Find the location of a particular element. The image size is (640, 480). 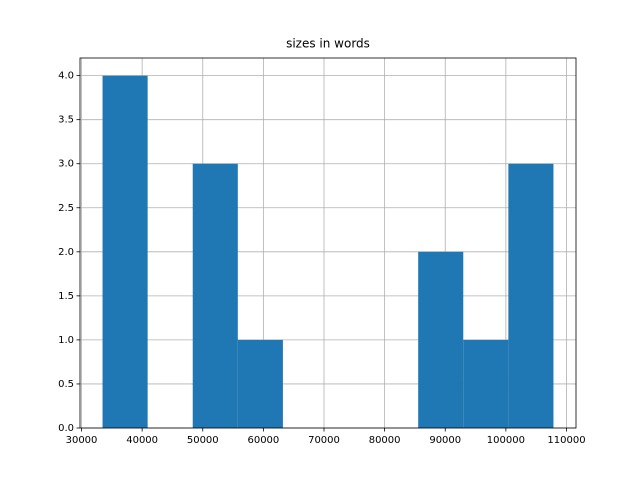

y-tick-label: 1.0 is located at coordinates (66, 340).